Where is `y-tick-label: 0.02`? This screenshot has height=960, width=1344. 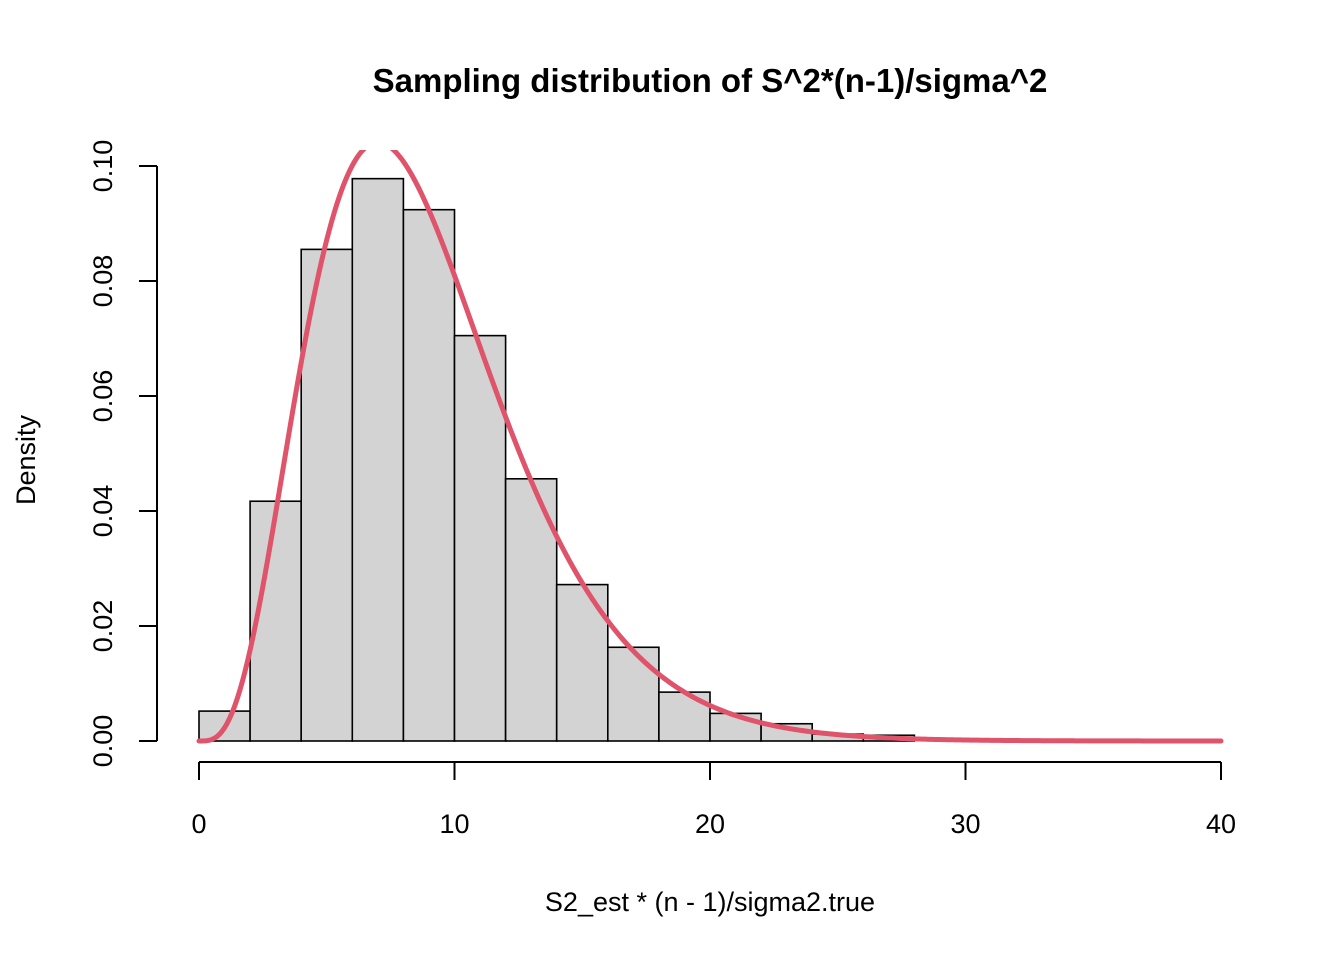
y-tick-label: 0.02 is located at coordinates (103, 626).